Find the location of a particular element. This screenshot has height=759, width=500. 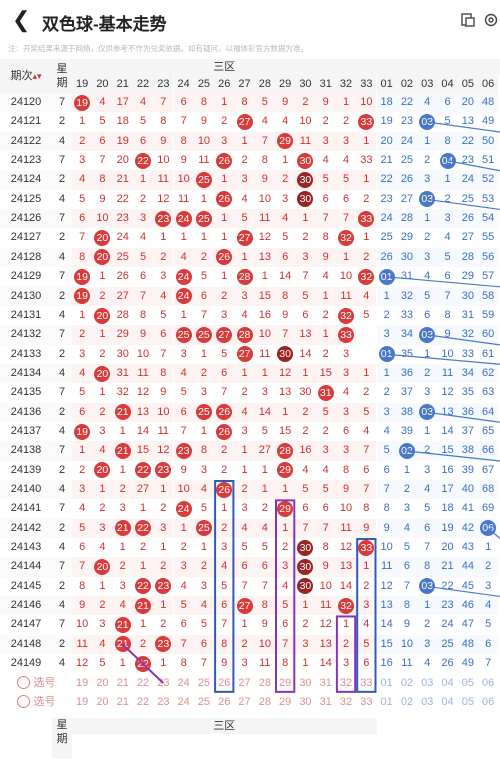

red-cell: 27 is located at coordinates (123, 296).